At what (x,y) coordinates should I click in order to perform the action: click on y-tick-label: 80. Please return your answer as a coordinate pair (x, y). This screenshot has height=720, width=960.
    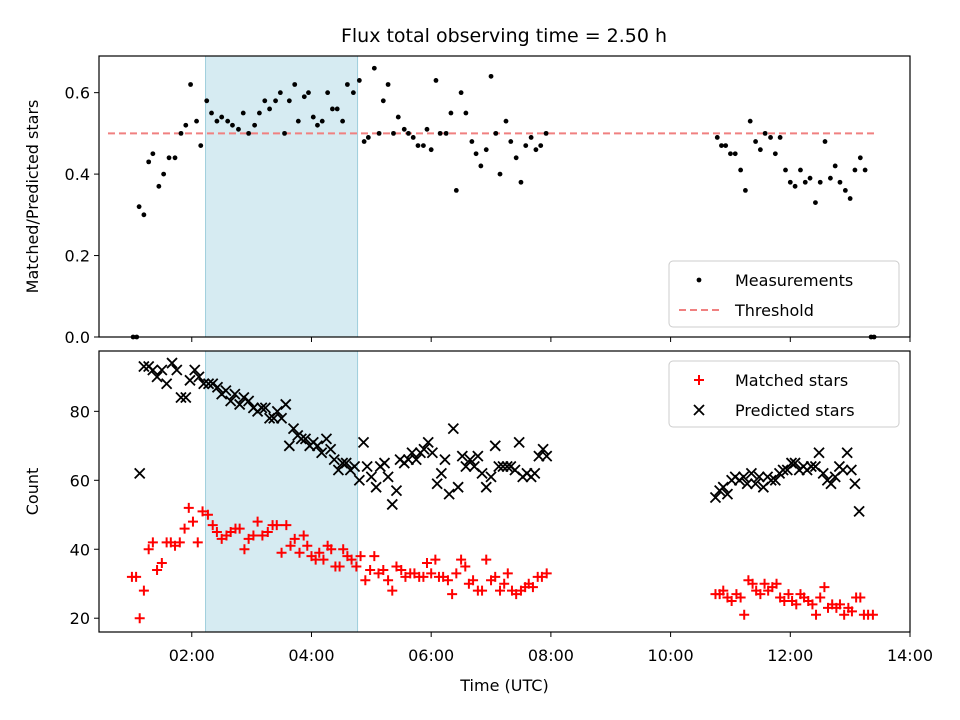
    Looking at the image, I should click on (80, 411).